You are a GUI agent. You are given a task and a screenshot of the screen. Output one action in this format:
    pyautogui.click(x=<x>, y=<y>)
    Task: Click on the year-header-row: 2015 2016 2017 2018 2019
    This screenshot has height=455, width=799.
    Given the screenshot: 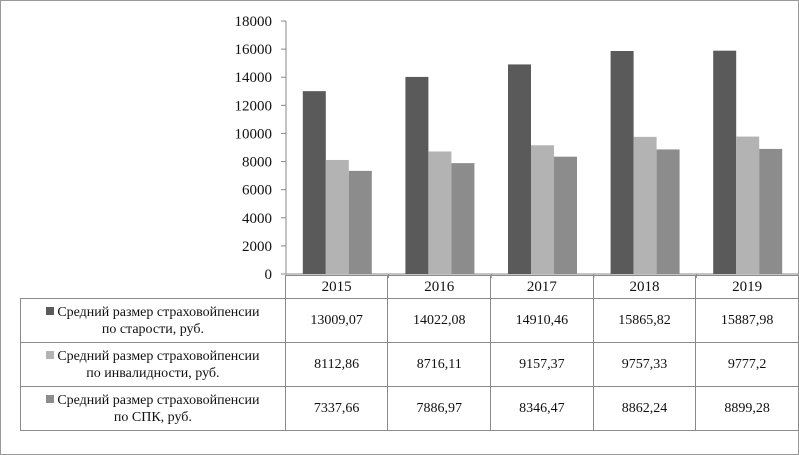 What is the action you would take?
    pyautogui.click(x=409, y=287)
    